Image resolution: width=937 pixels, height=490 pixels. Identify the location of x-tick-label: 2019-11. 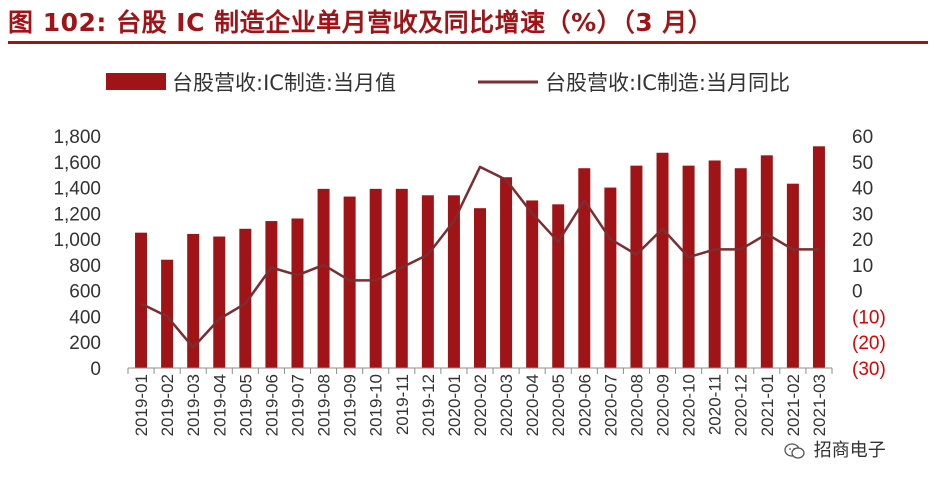
(402, 404).